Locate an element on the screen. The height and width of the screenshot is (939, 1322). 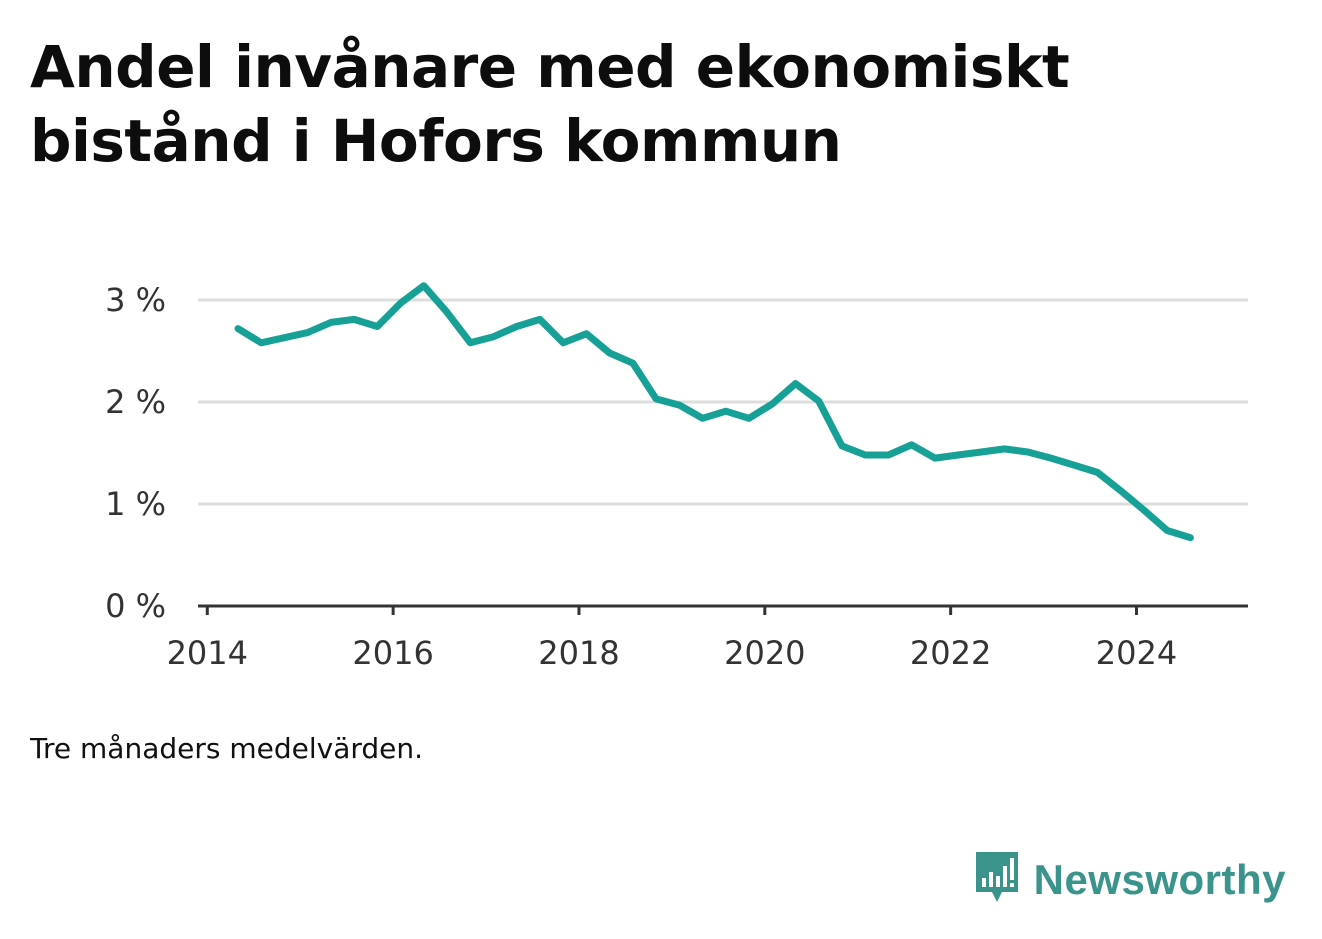
chart-caption: Tre månaders medelvärden. is located at coordinates (227, 748).